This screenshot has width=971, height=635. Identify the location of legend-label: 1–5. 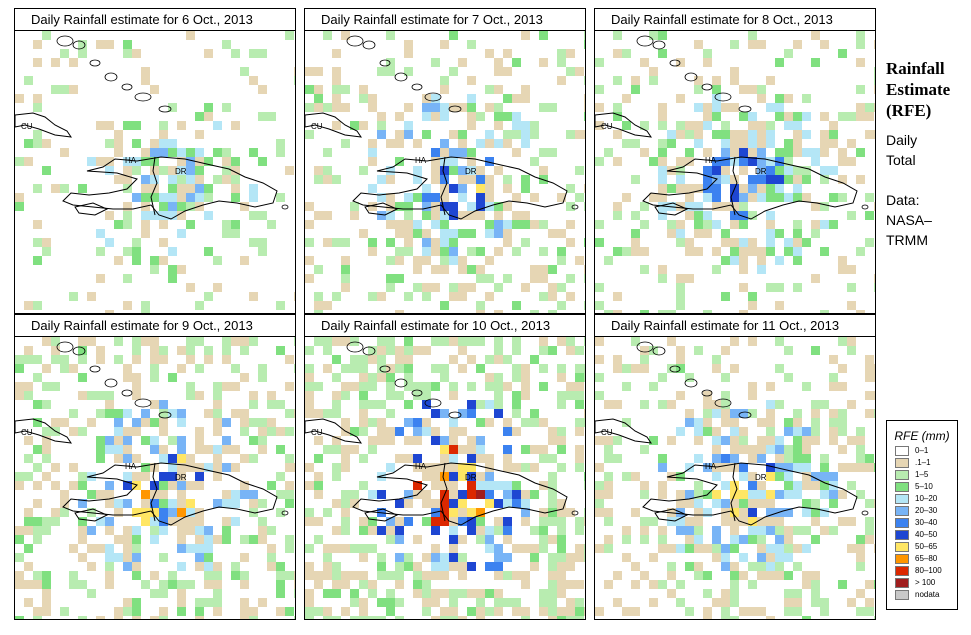
(922, 474).